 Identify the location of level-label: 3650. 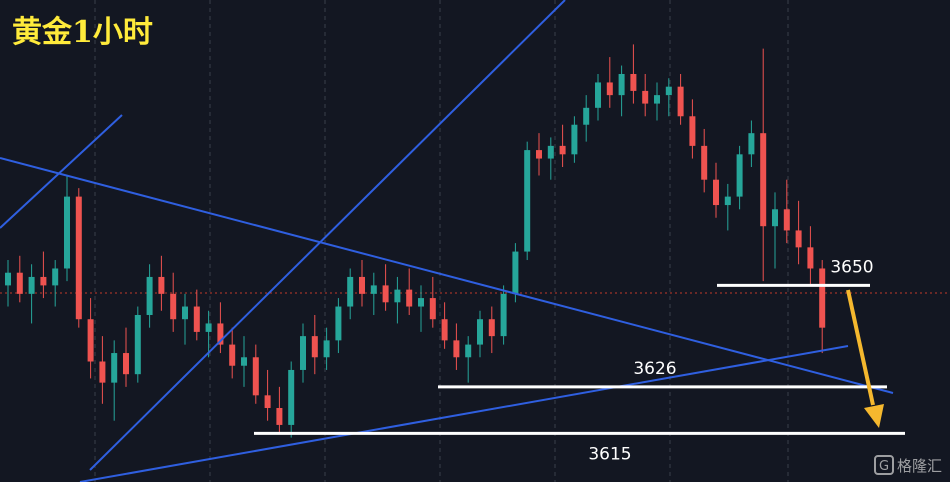
(851, 267).